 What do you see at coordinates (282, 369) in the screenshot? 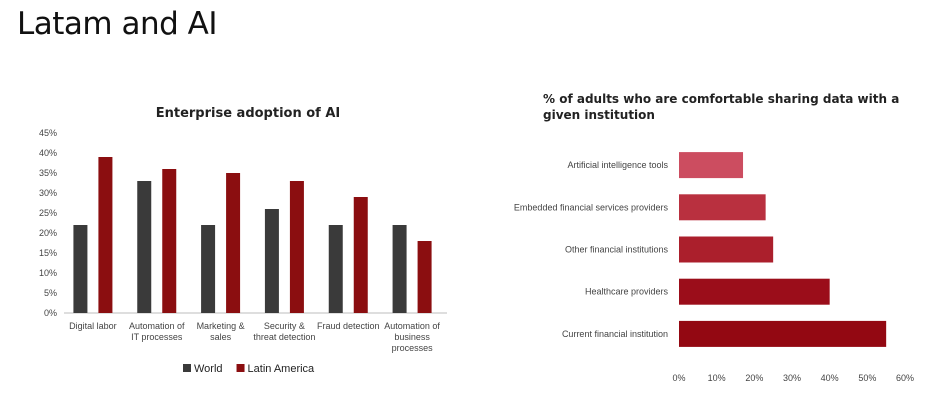
I see `legend-label-latin-america: Latin America` at bounding box center [282, 369].